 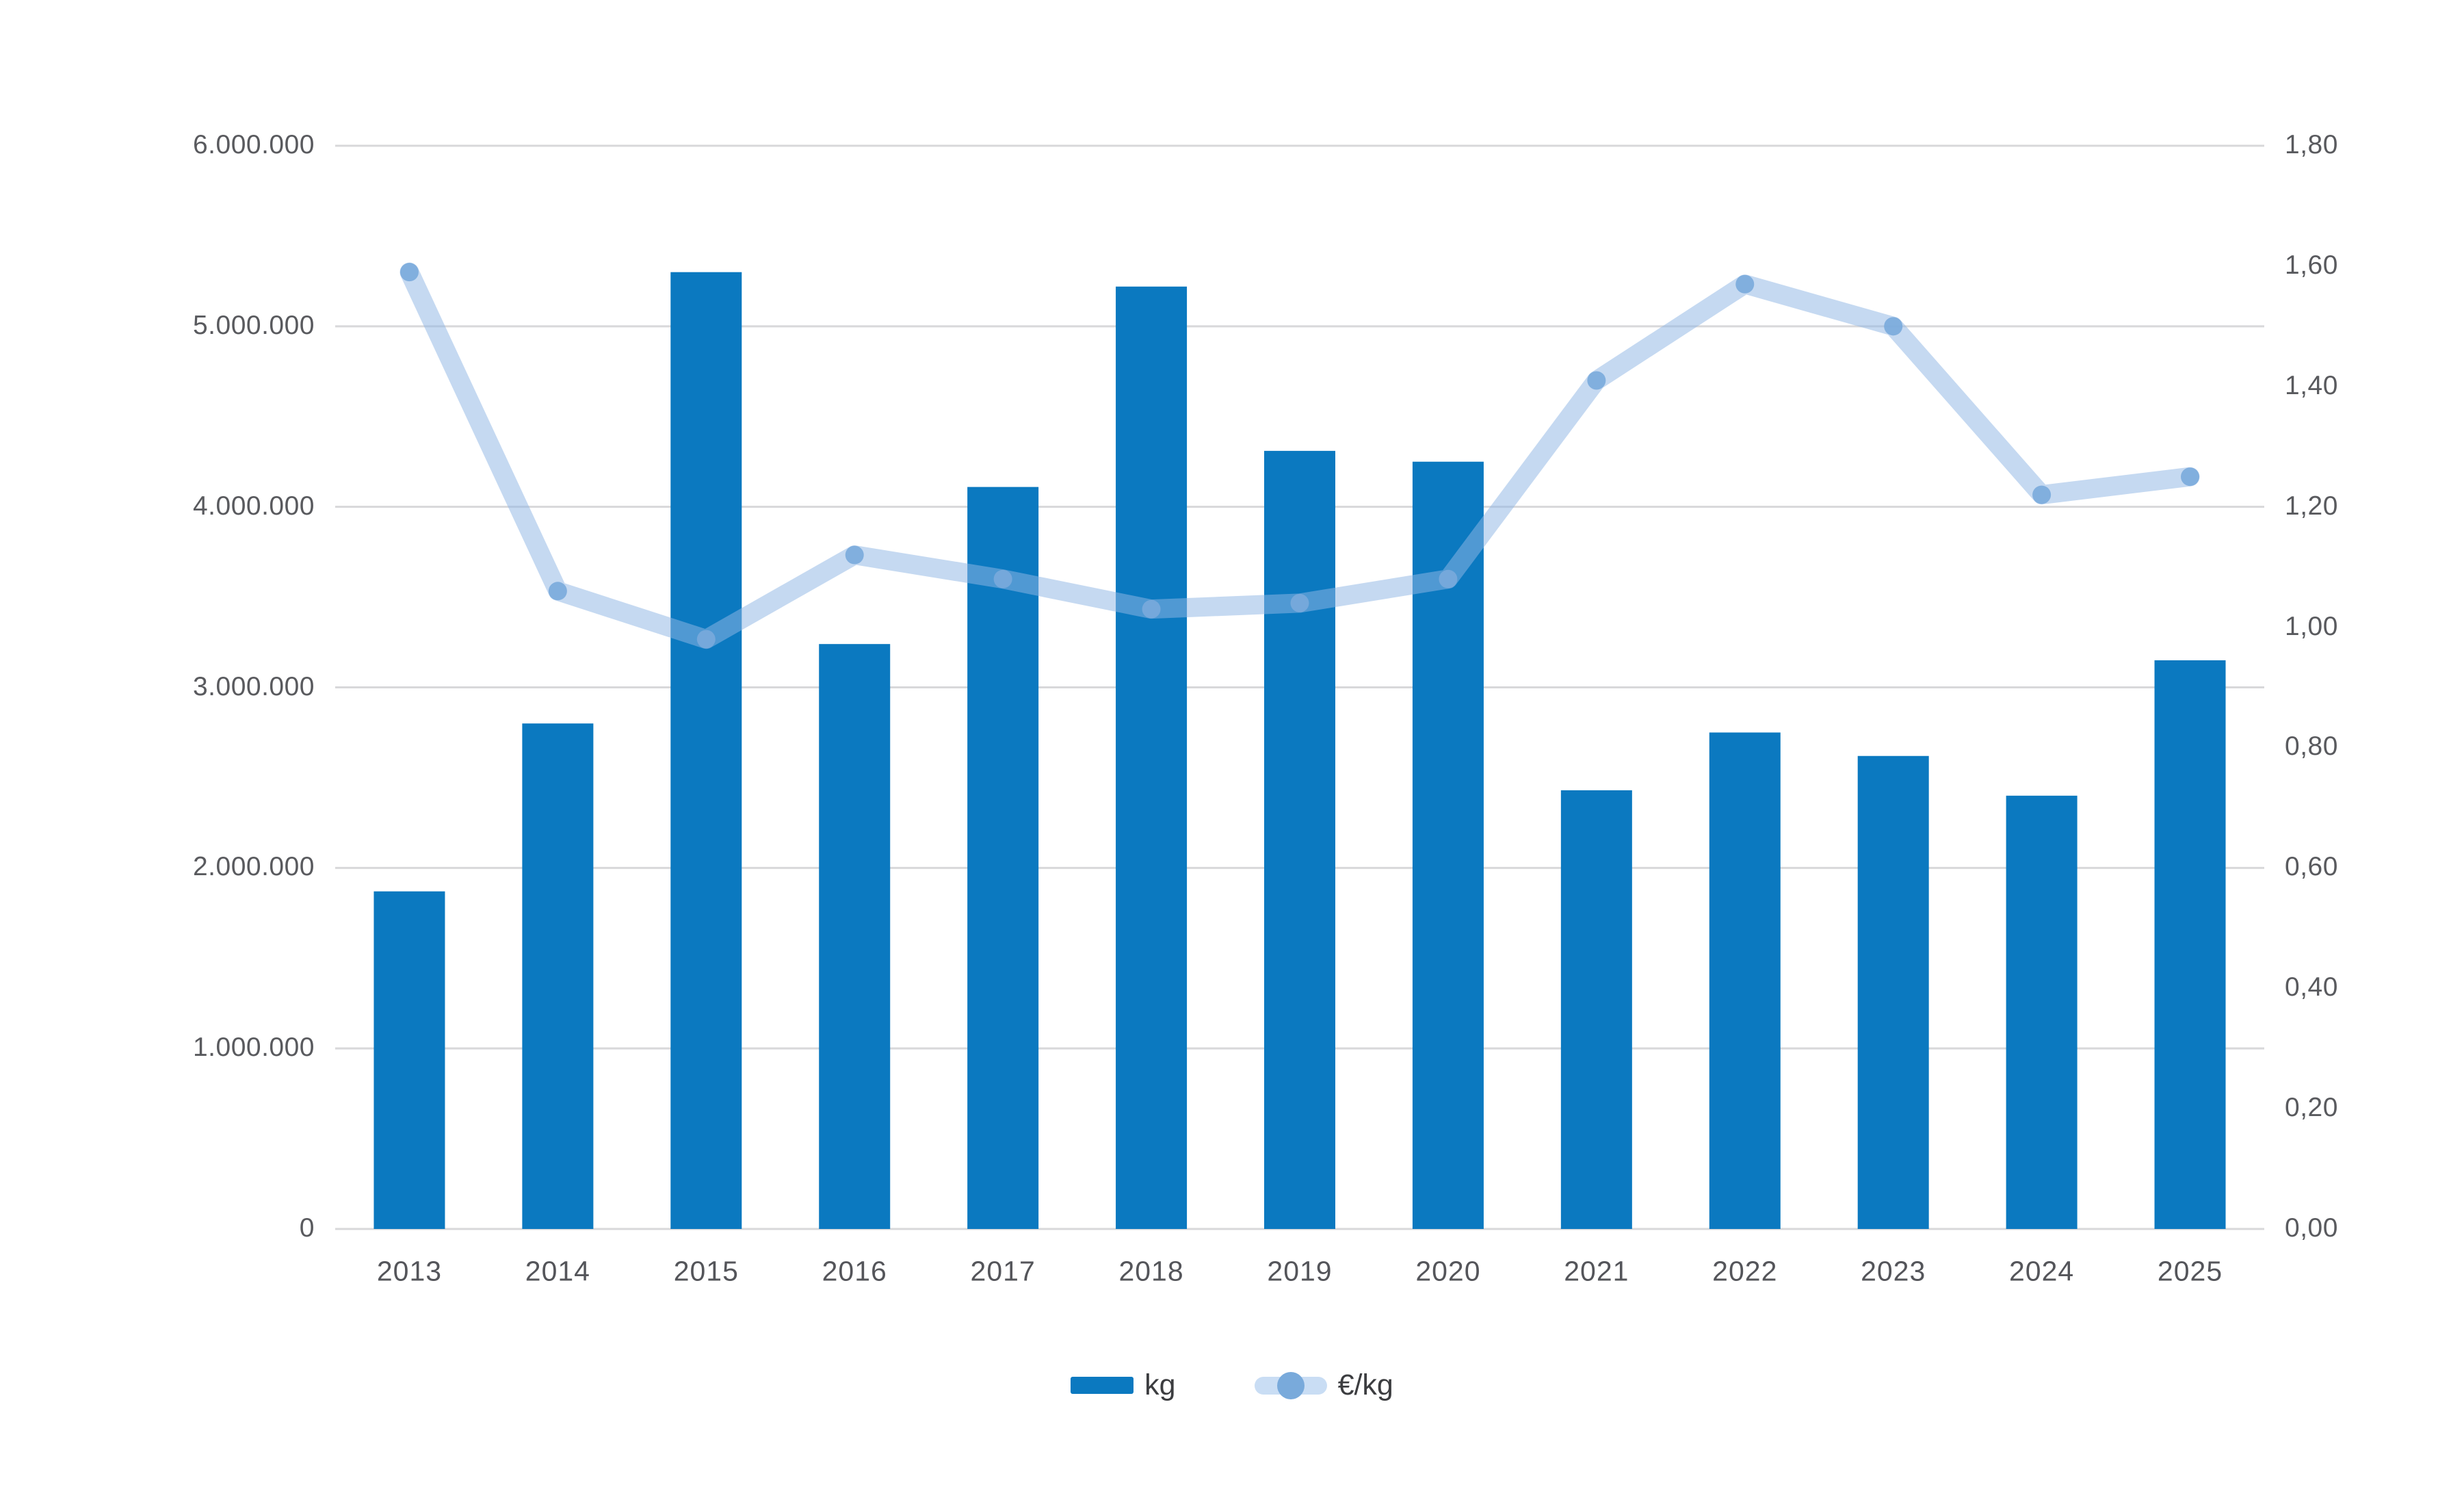 I want to click on eur-per-kg-point-2021, so click(x=1596, y=380).